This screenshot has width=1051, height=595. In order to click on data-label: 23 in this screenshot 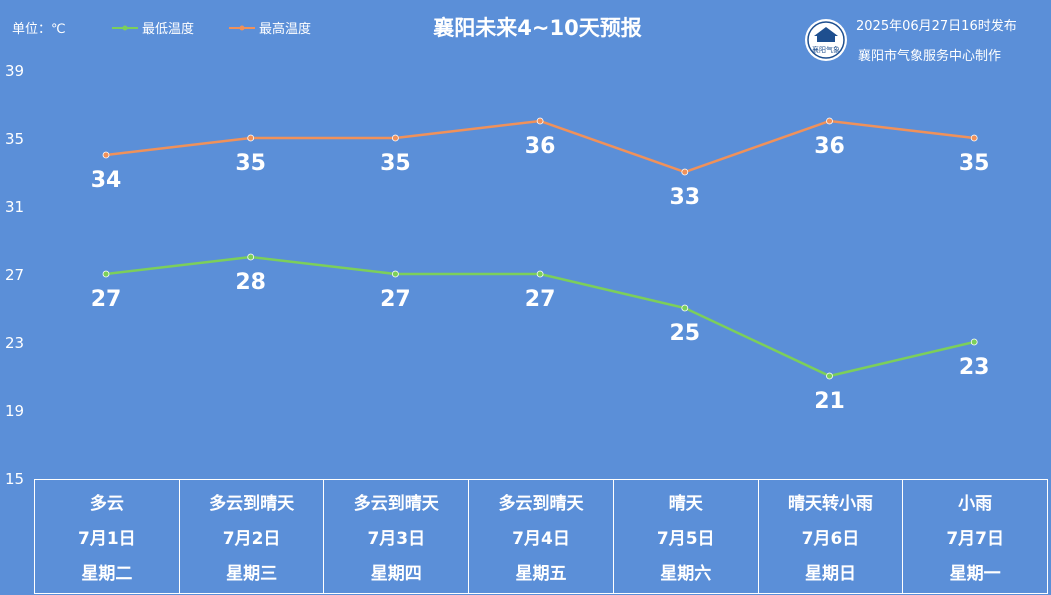, I will do `click(974, 367)`.